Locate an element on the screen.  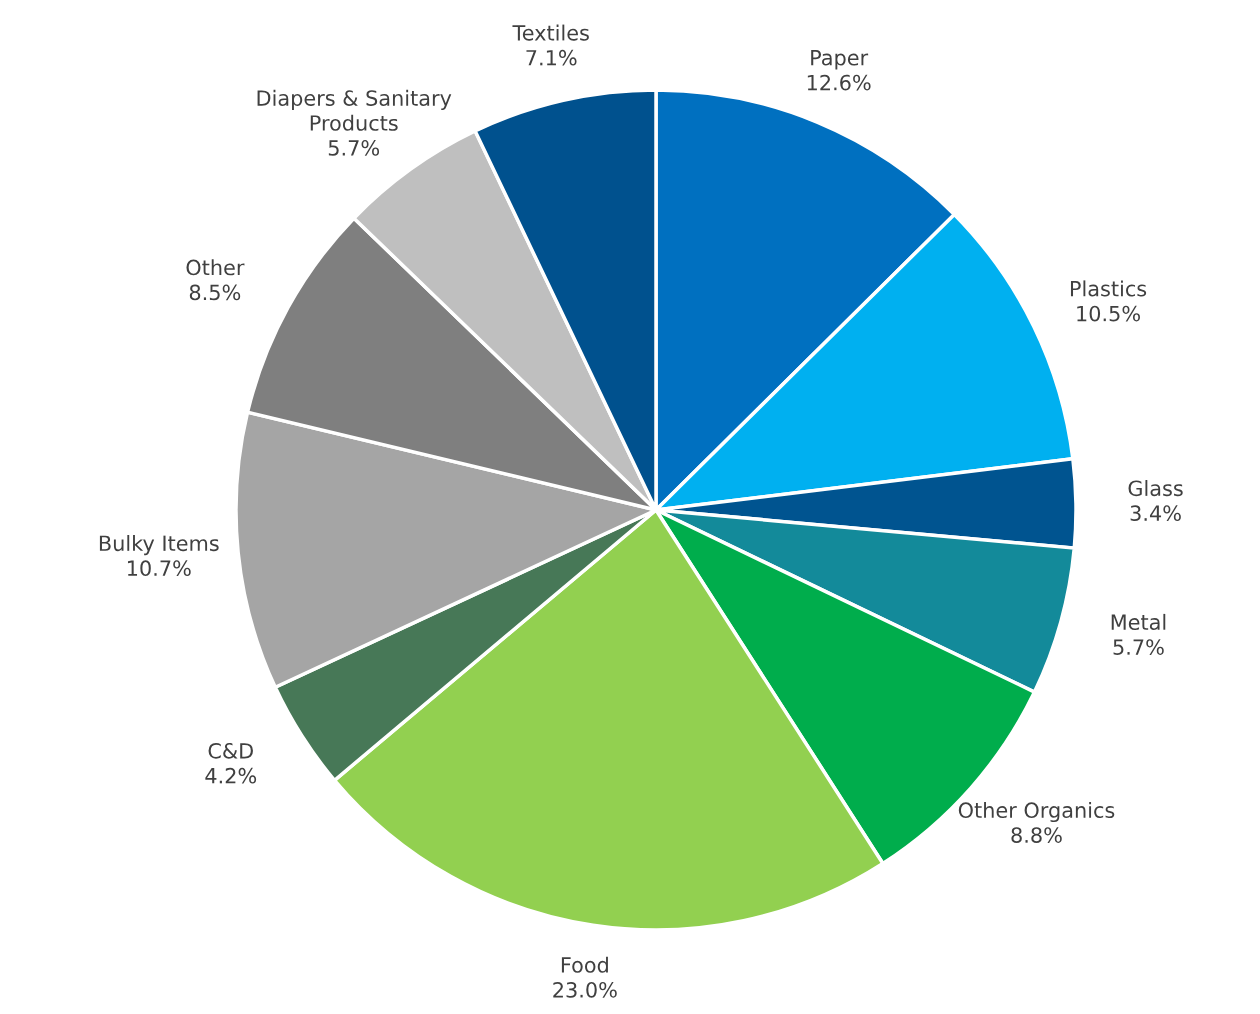
slice-label: Paper is located at coordinates (840, 60).